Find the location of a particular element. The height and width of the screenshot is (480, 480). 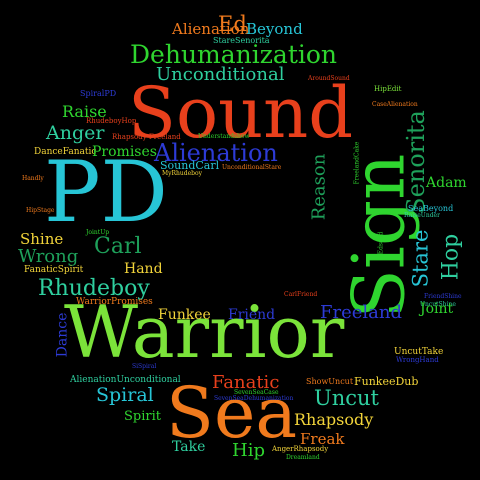

word-spiral: Spiral is located at coordinates (125, 395).